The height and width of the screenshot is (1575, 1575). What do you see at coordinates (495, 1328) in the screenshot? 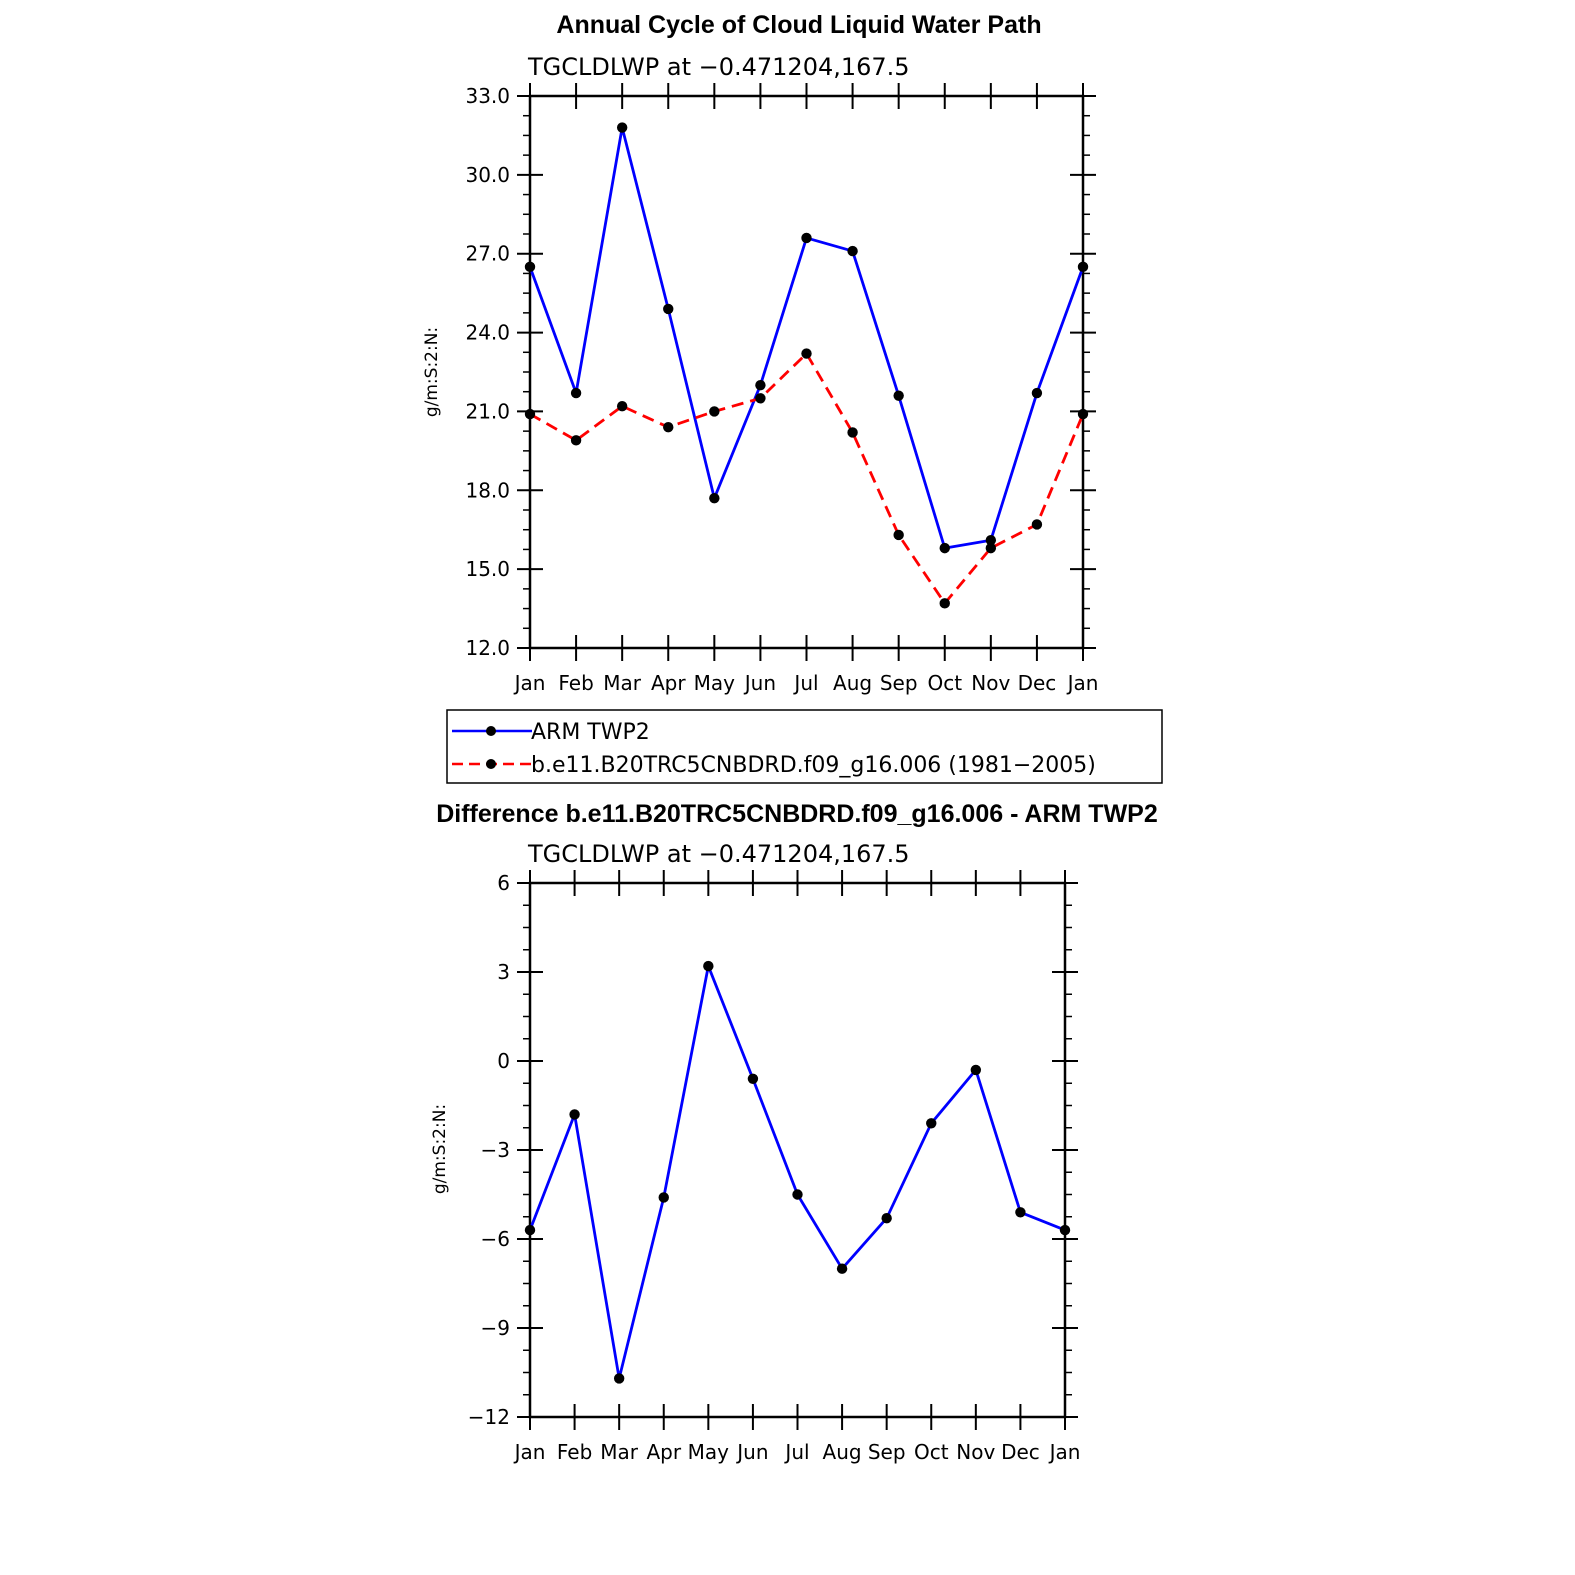
I see `y-tick-label: −9` at bounding box center [495, 1328].